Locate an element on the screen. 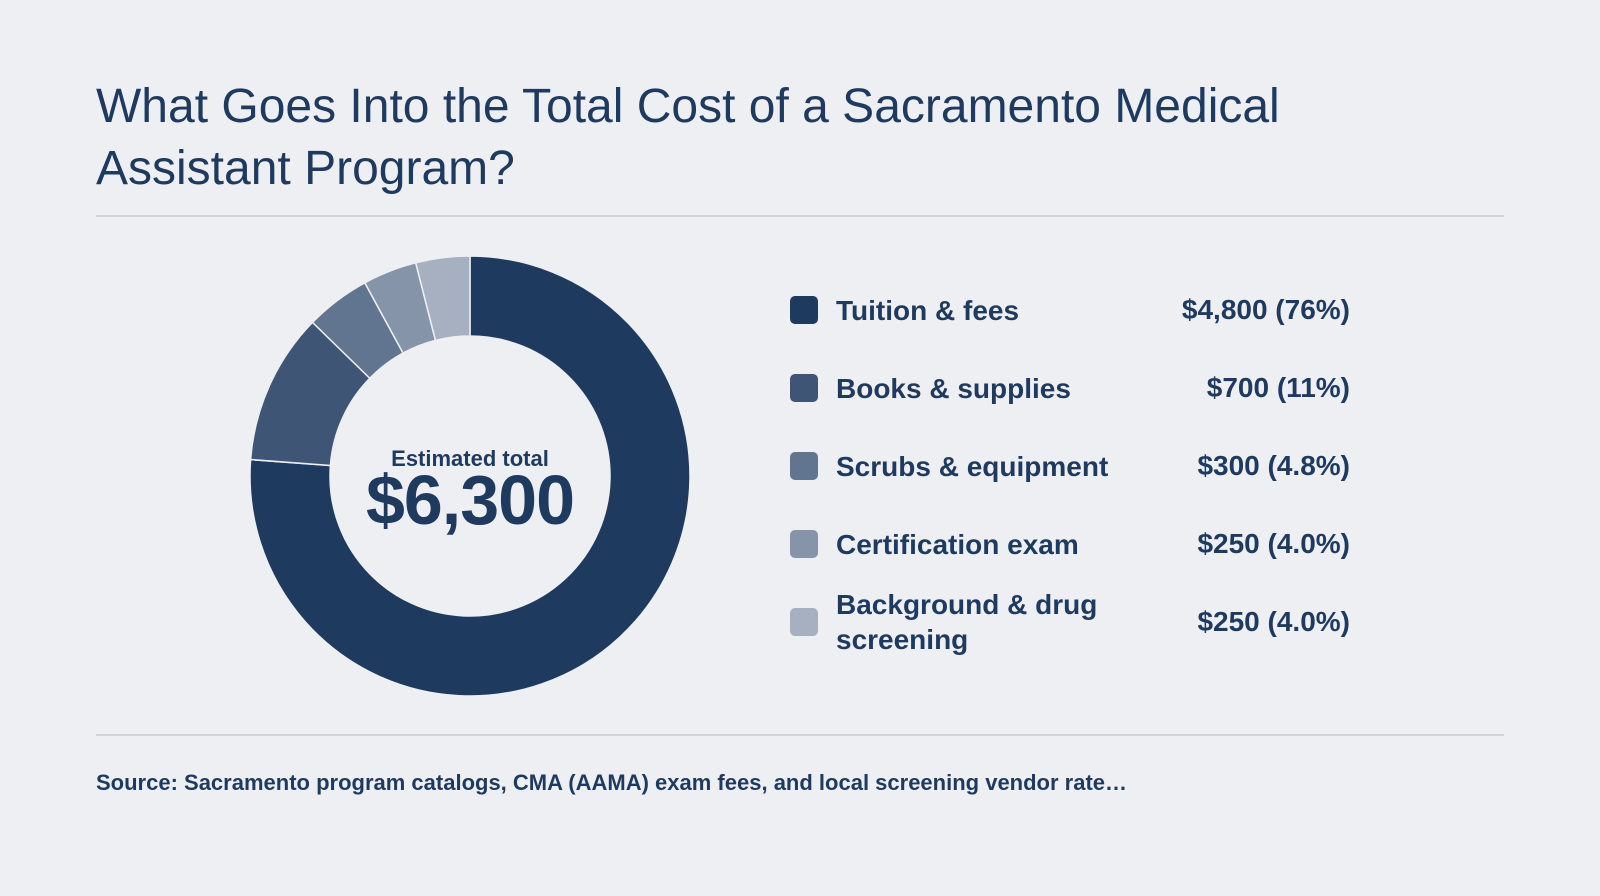 The width and height of the screenshot is (1600, 896). legend-item-tuition: Tuition & fees $4,800 (76%) is located at coordinates (1070, 310).